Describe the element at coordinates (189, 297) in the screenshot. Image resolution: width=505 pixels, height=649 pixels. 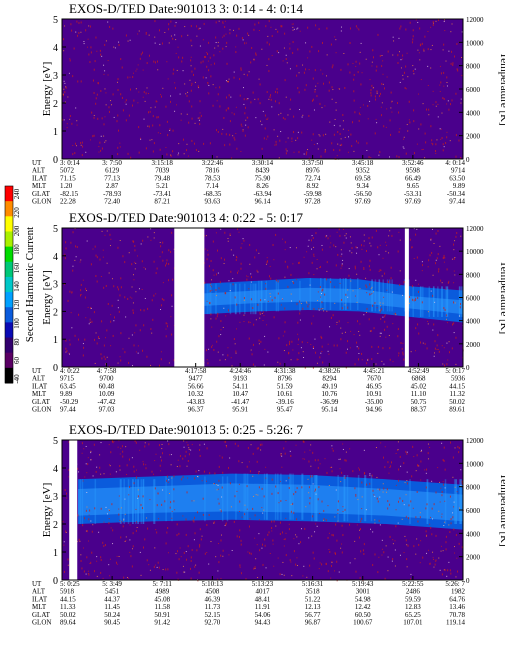
I see `panel-2-data-gap` at that location.